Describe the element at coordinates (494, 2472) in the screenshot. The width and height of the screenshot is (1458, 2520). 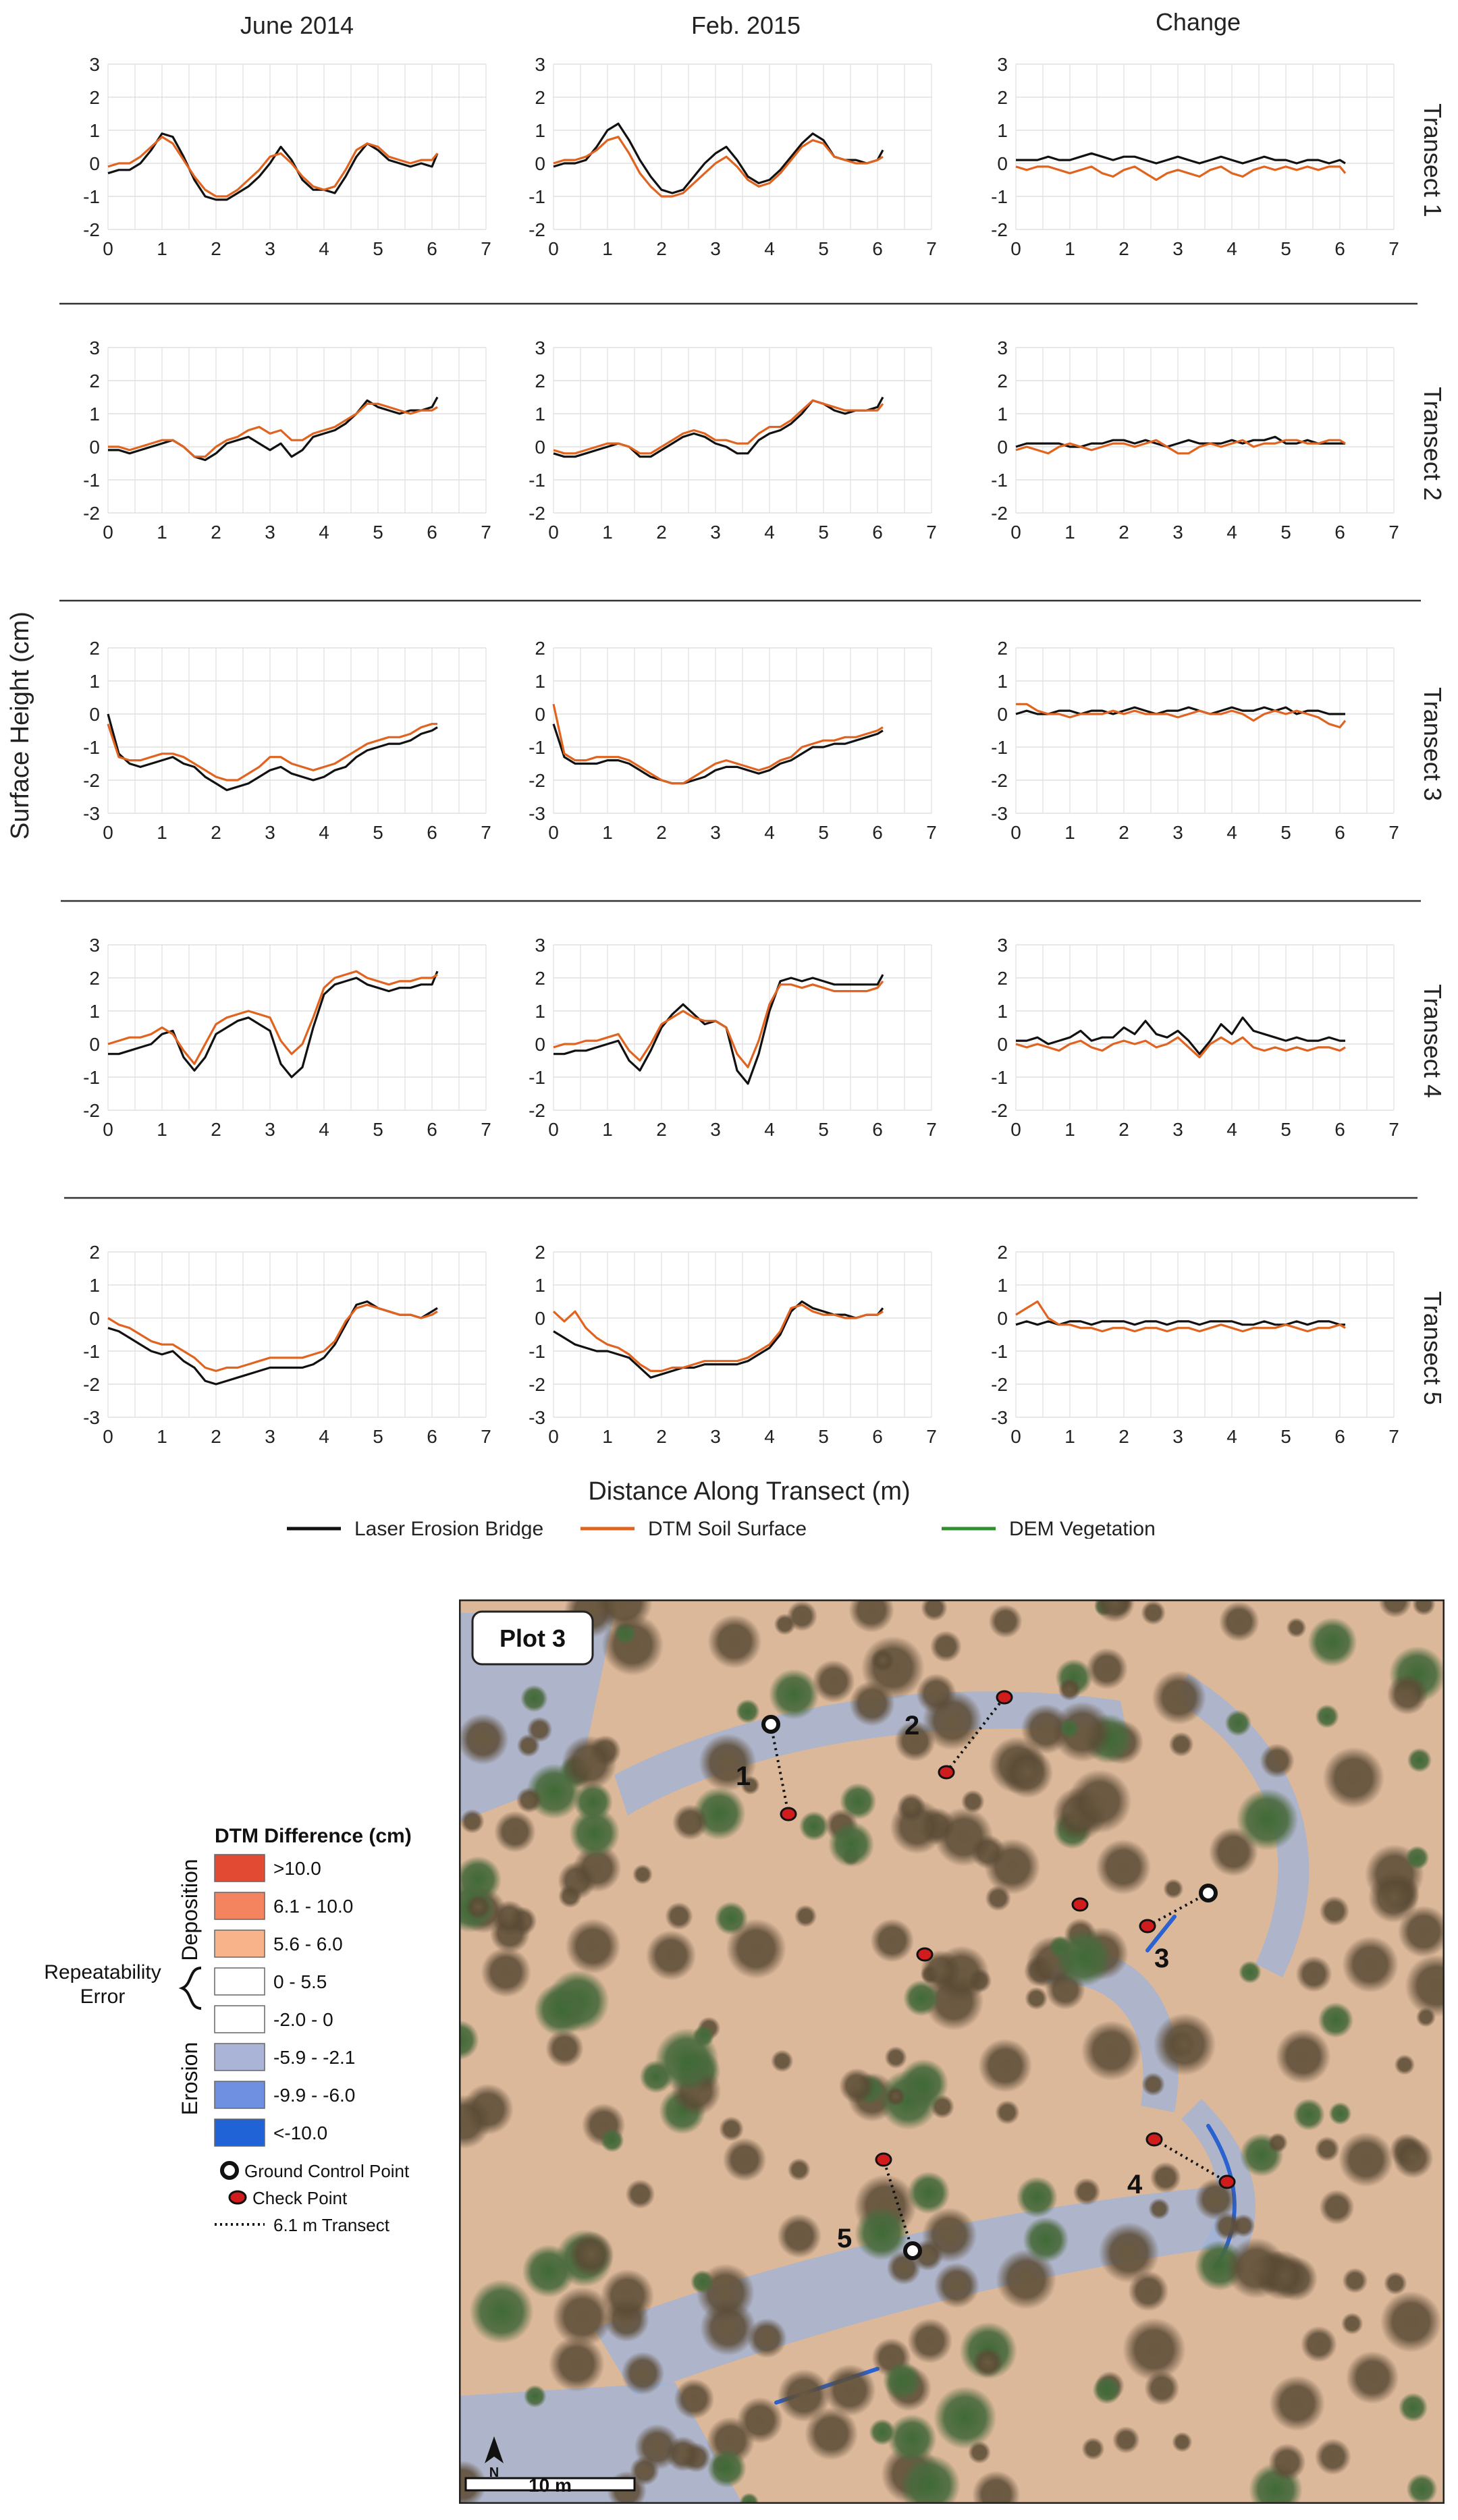
I see `north-label: N` at that location.